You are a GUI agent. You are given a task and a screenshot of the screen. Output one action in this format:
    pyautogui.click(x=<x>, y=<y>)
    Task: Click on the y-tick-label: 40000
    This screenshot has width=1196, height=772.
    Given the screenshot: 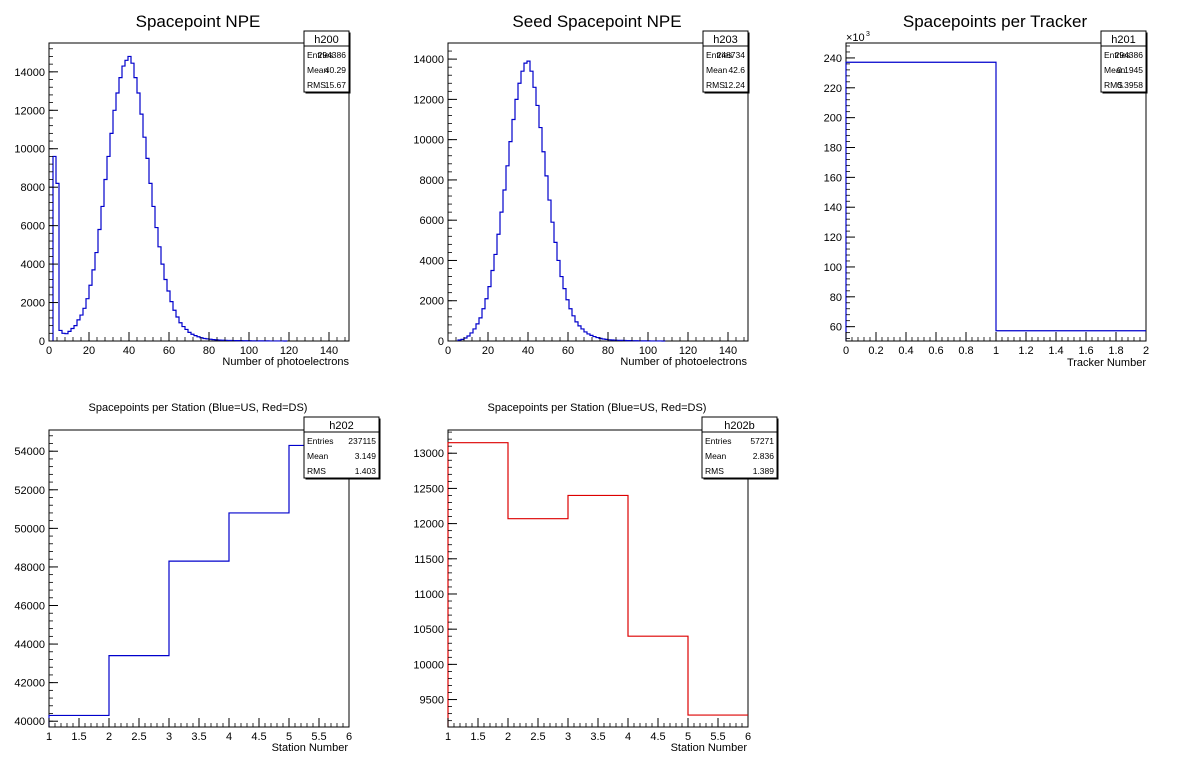 What is the action you would take?
    pyautogui.click(x=29, y=722)
    